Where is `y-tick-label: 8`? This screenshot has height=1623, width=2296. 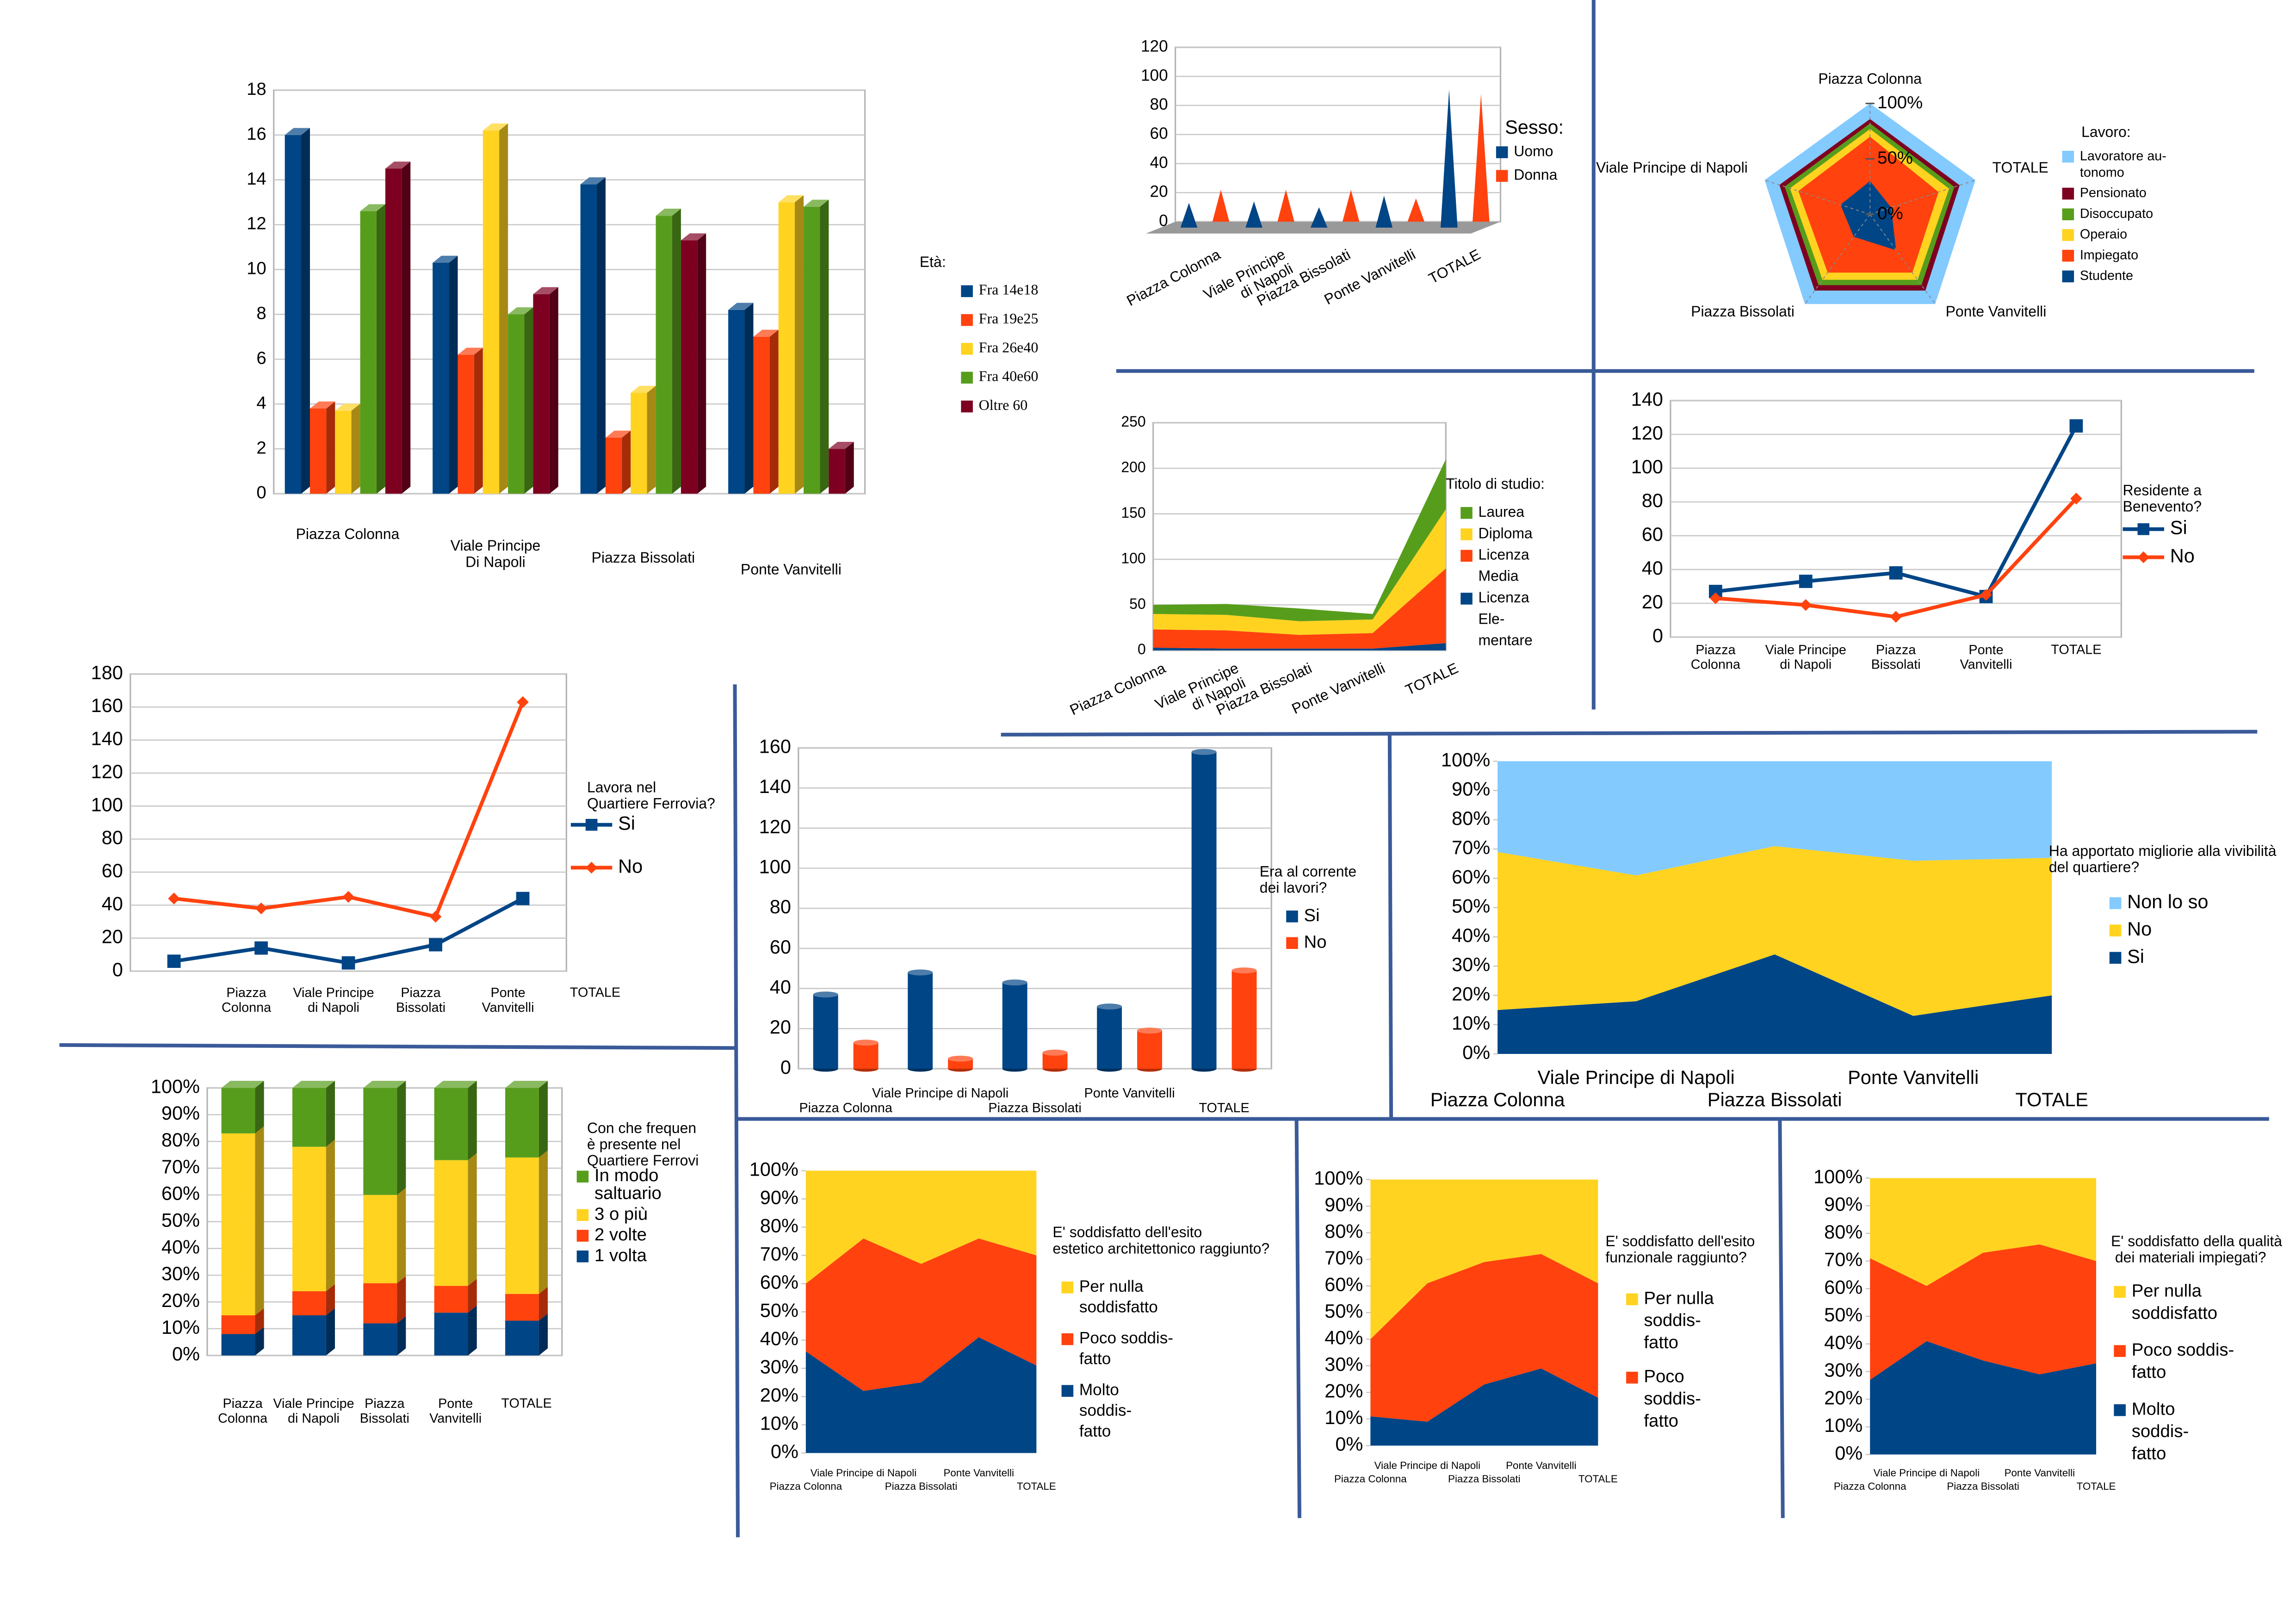 y-tick-label: 8 is located at coordinates (261, 313).